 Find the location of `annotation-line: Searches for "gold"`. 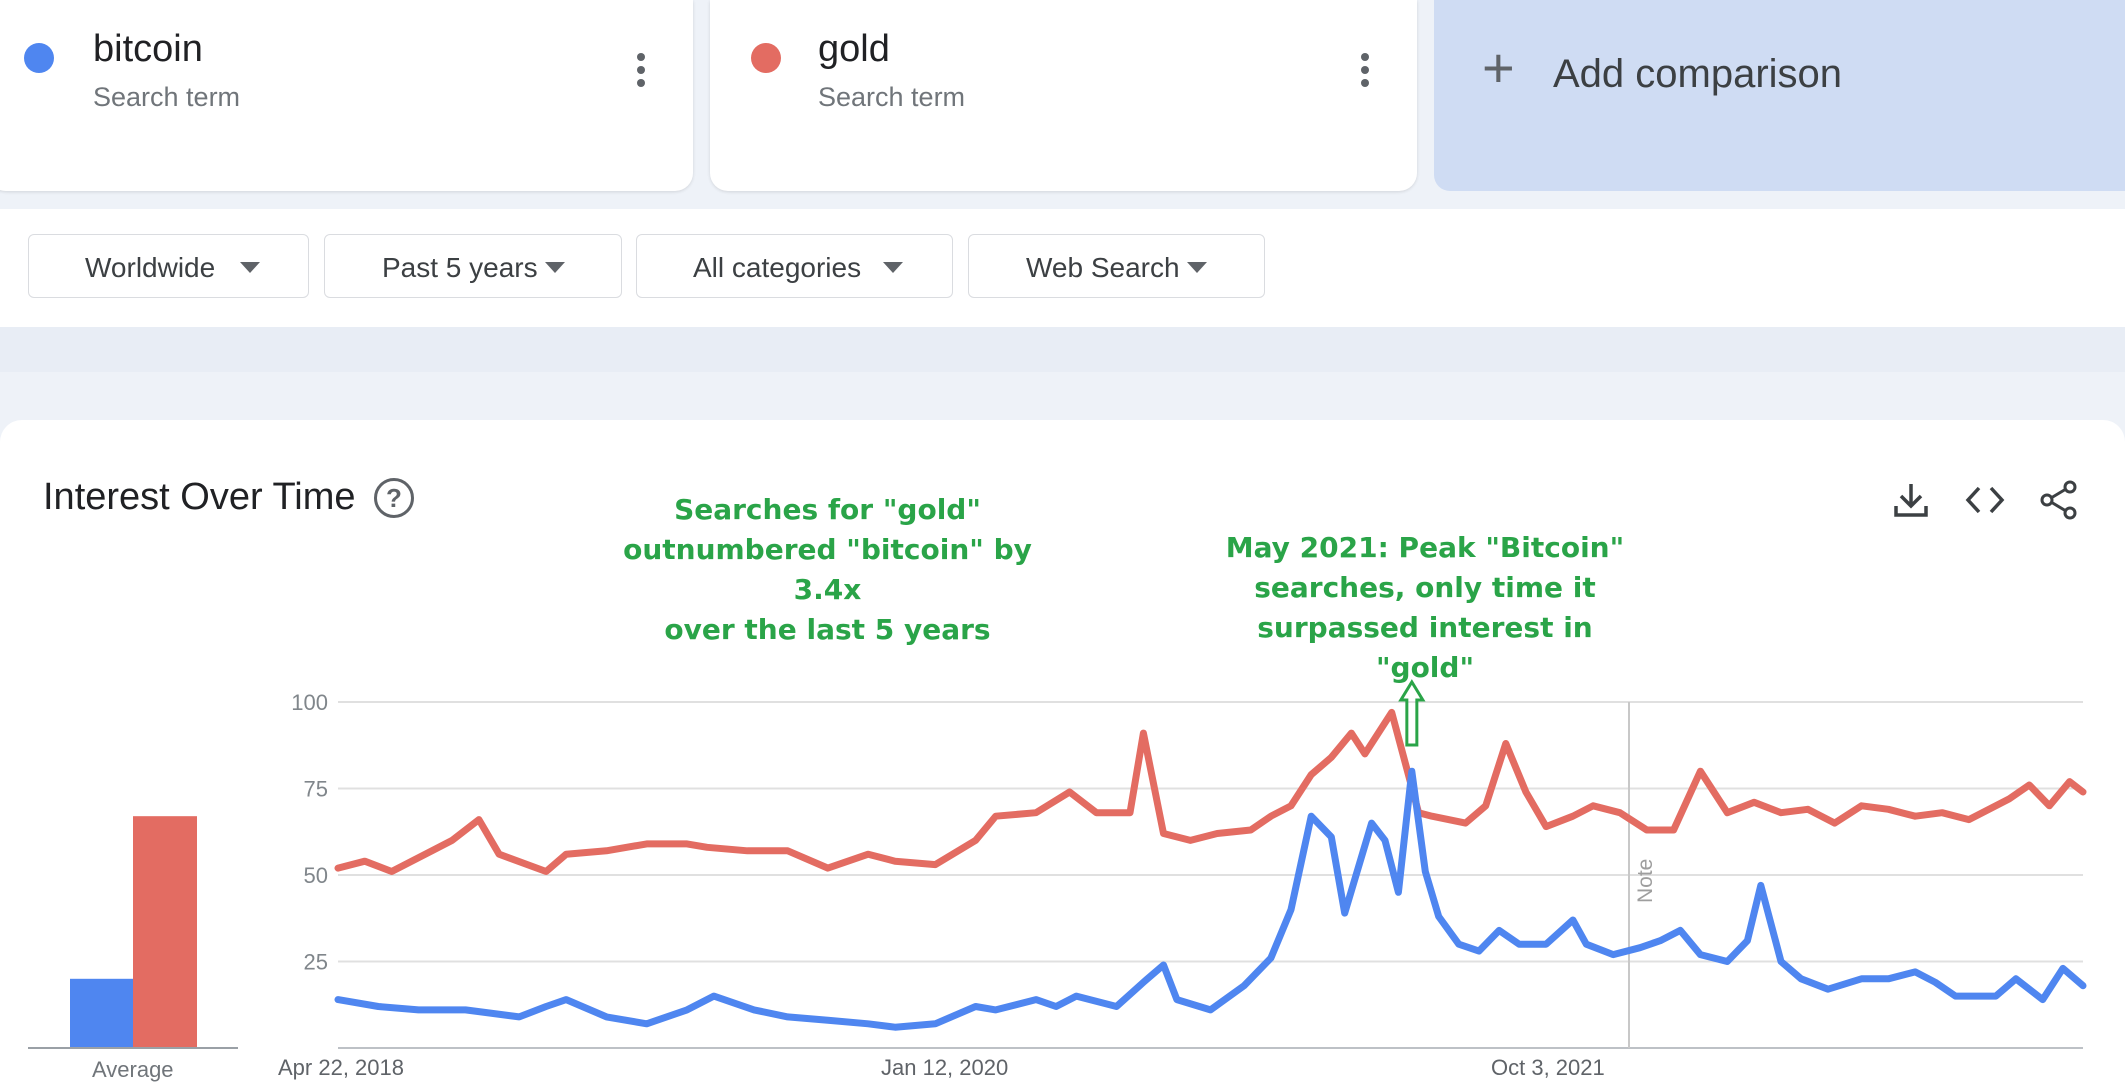

annotation-line: Searches for "gold" is located at coordinates (827, 509).